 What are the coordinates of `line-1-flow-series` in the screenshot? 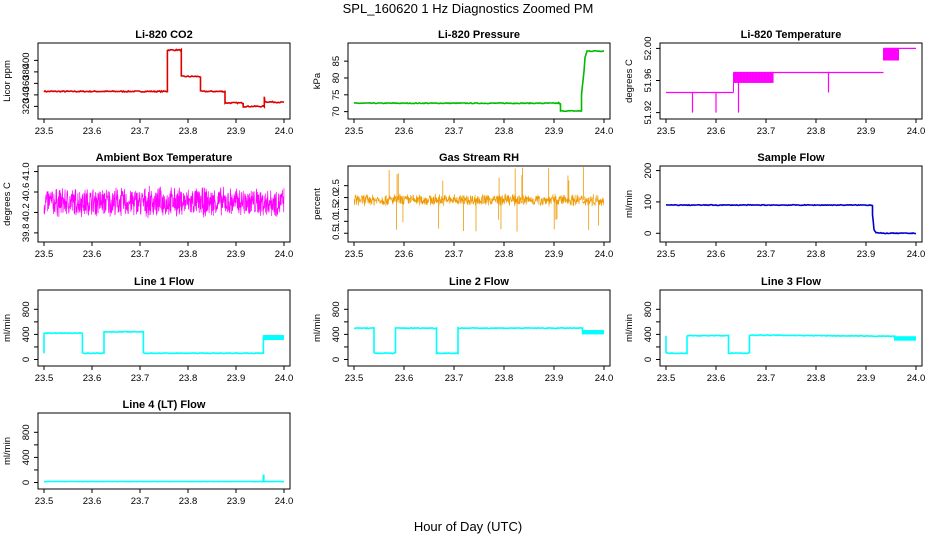 It's located at (164, 342).